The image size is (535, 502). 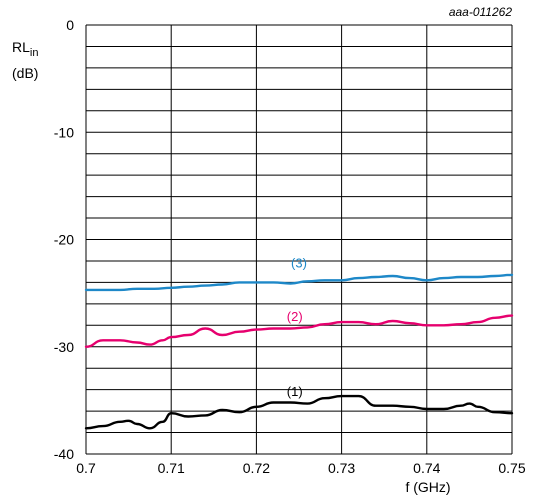 What do you see at coordinates (427, 487) in the screenshot?
I see `x-axis-label: f (GHz)` at bounding box center [427, 487].